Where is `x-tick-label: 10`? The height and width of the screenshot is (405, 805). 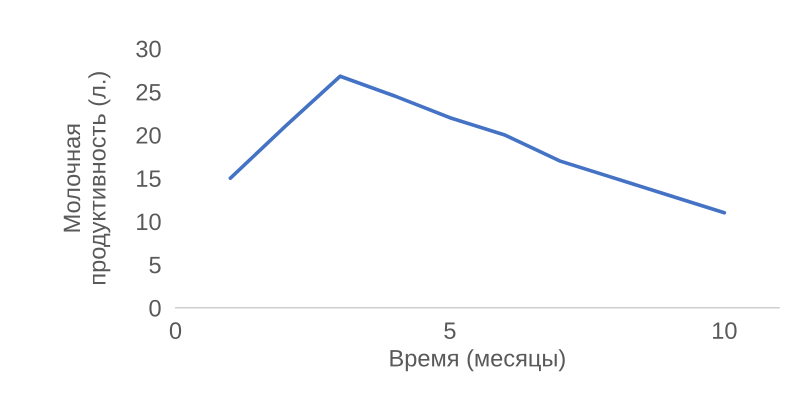
x-tick-label: 10 is located at coordinates (725, 331).